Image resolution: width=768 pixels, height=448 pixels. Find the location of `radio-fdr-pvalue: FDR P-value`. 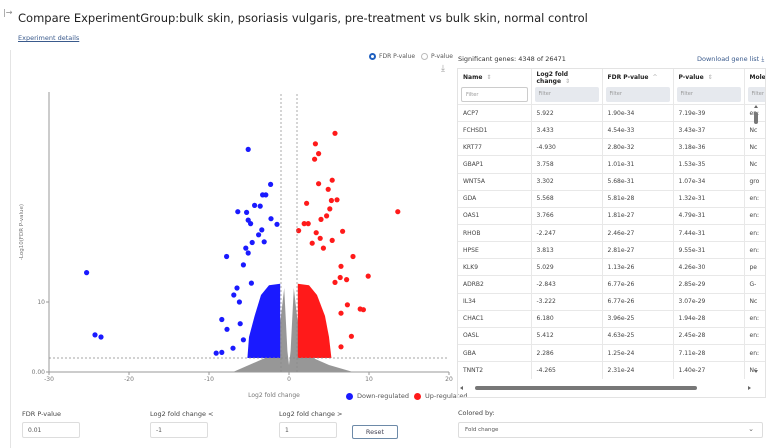

radio-fdr-pvalue: FDR P-value is located at coordinates (392, 56).